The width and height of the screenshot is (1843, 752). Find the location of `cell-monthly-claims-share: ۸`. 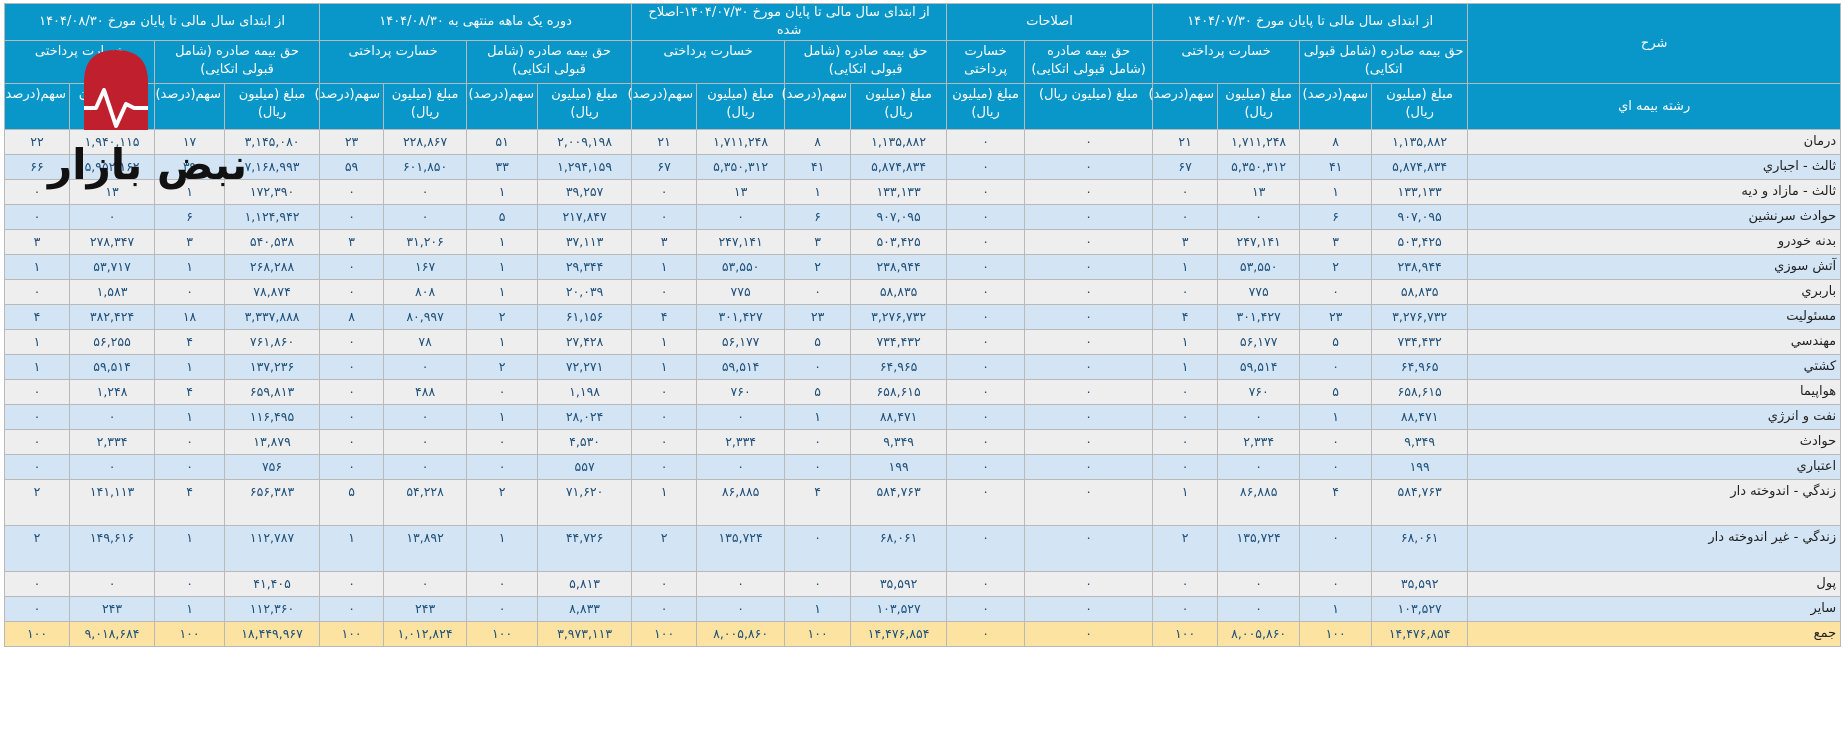

cell-monthly-claims-share: ۸ is located at coordinates (352, 317).